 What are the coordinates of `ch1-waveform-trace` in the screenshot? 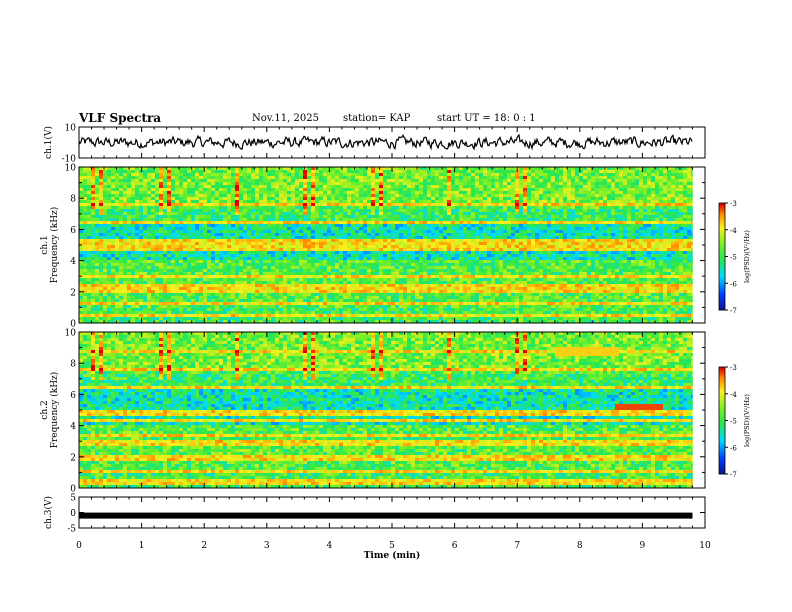 It's located at (385, 142).